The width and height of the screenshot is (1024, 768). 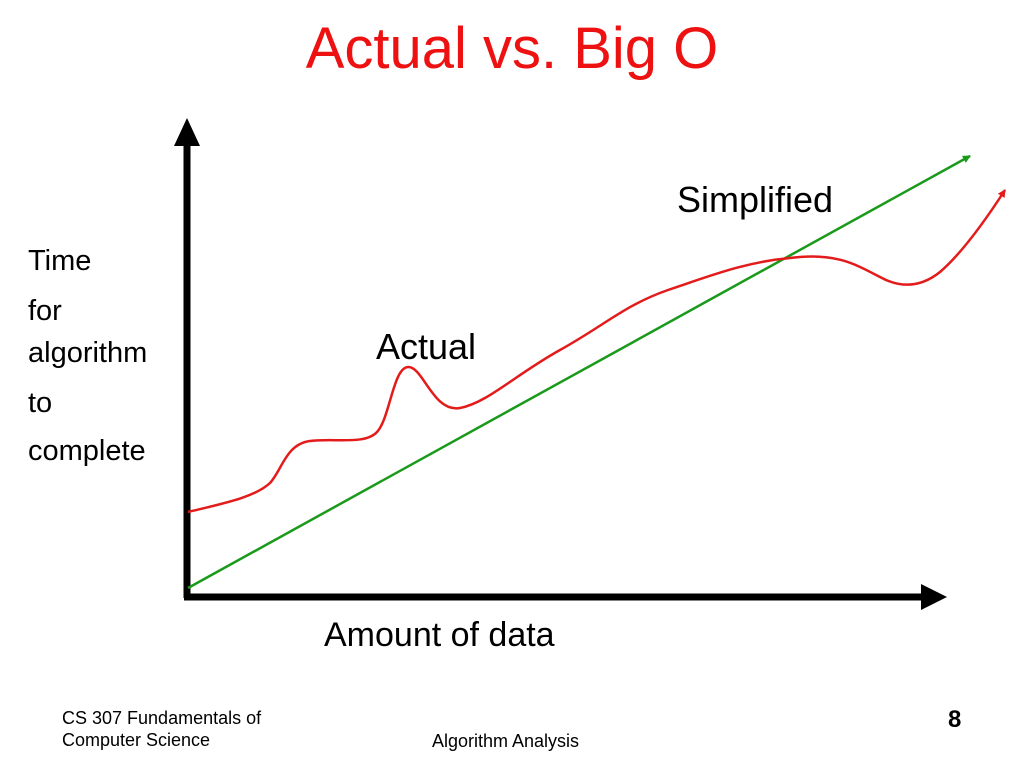 What do you see at coordinates (755, 199) in the screenshot?
I see `simplified-curve-label: Simplified` at bounding box center [755, 199].